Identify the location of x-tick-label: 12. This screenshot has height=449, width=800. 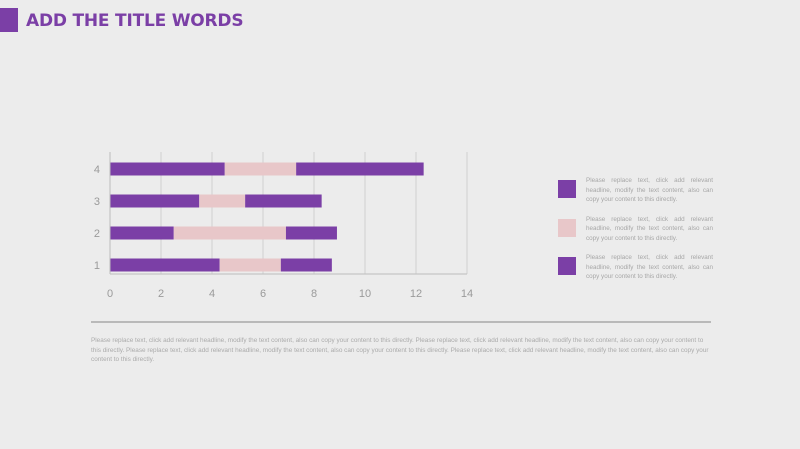
(416, 294).